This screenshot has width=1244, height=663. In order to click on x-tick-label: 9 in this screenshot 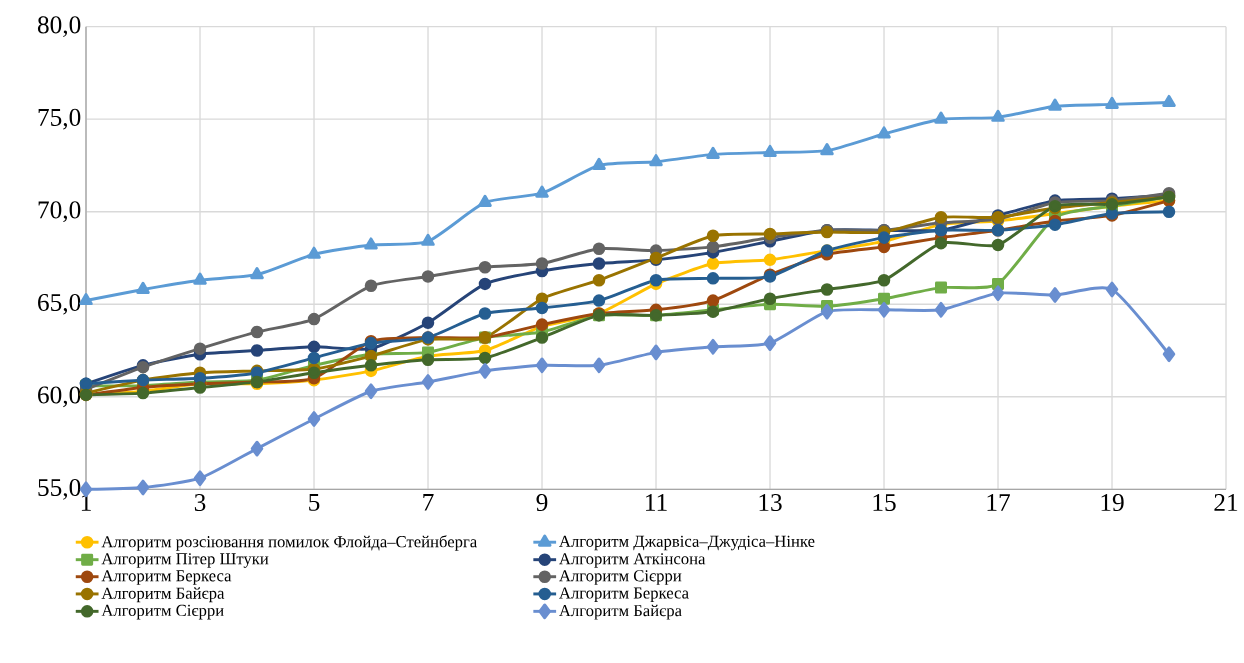, I will do `click(542, 503)`.